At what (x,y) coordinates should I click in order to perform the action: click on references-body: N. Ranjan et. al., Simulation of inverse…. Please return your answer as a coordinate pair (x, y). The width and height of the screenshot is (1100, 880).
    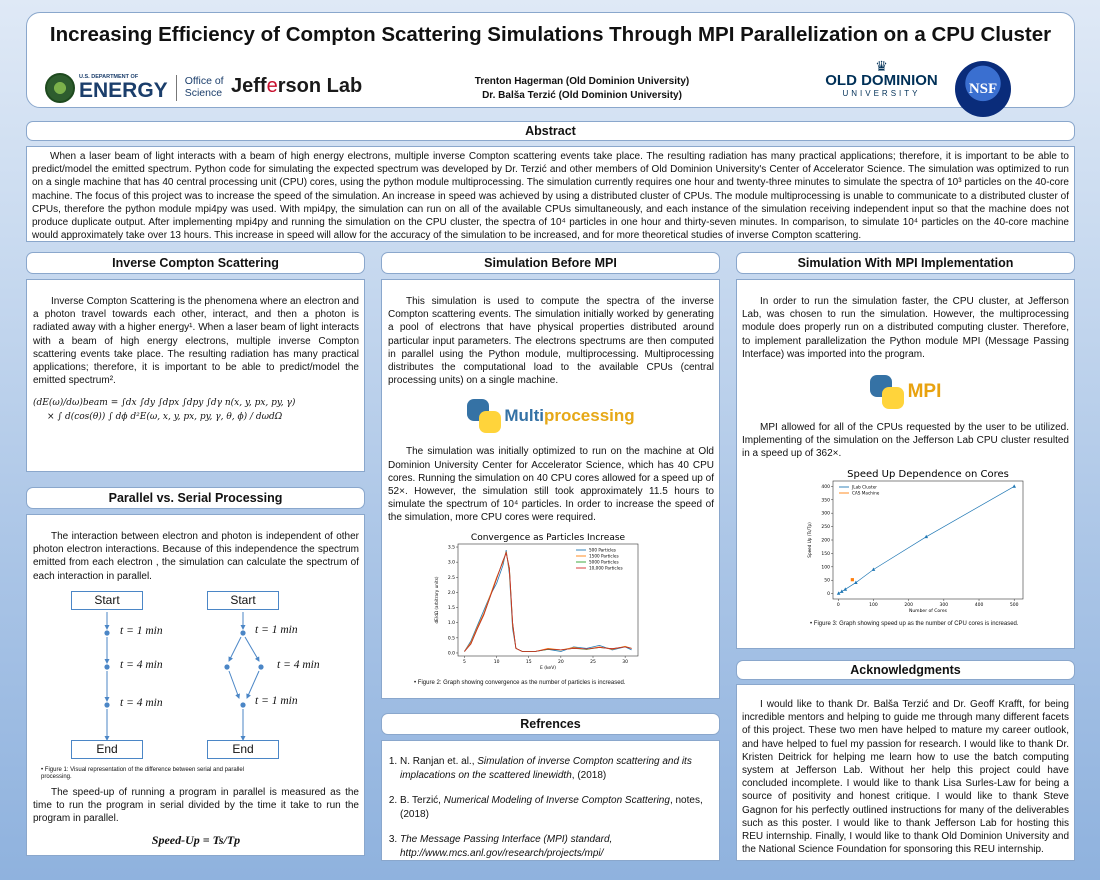
    Looking at the image, I should click on (550, 800).